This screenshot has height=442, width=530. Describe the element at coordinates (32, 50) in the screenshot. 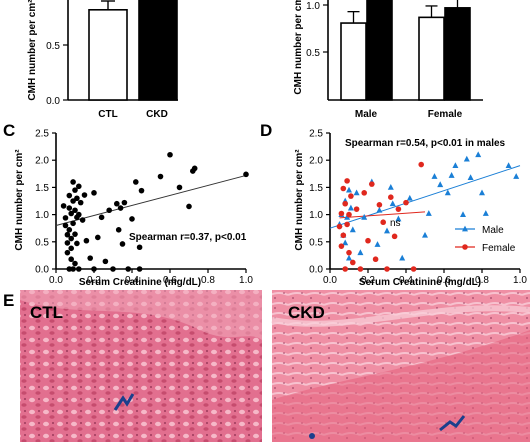

I see `panel-a-ylabel: CMH number per cm²` at that location.